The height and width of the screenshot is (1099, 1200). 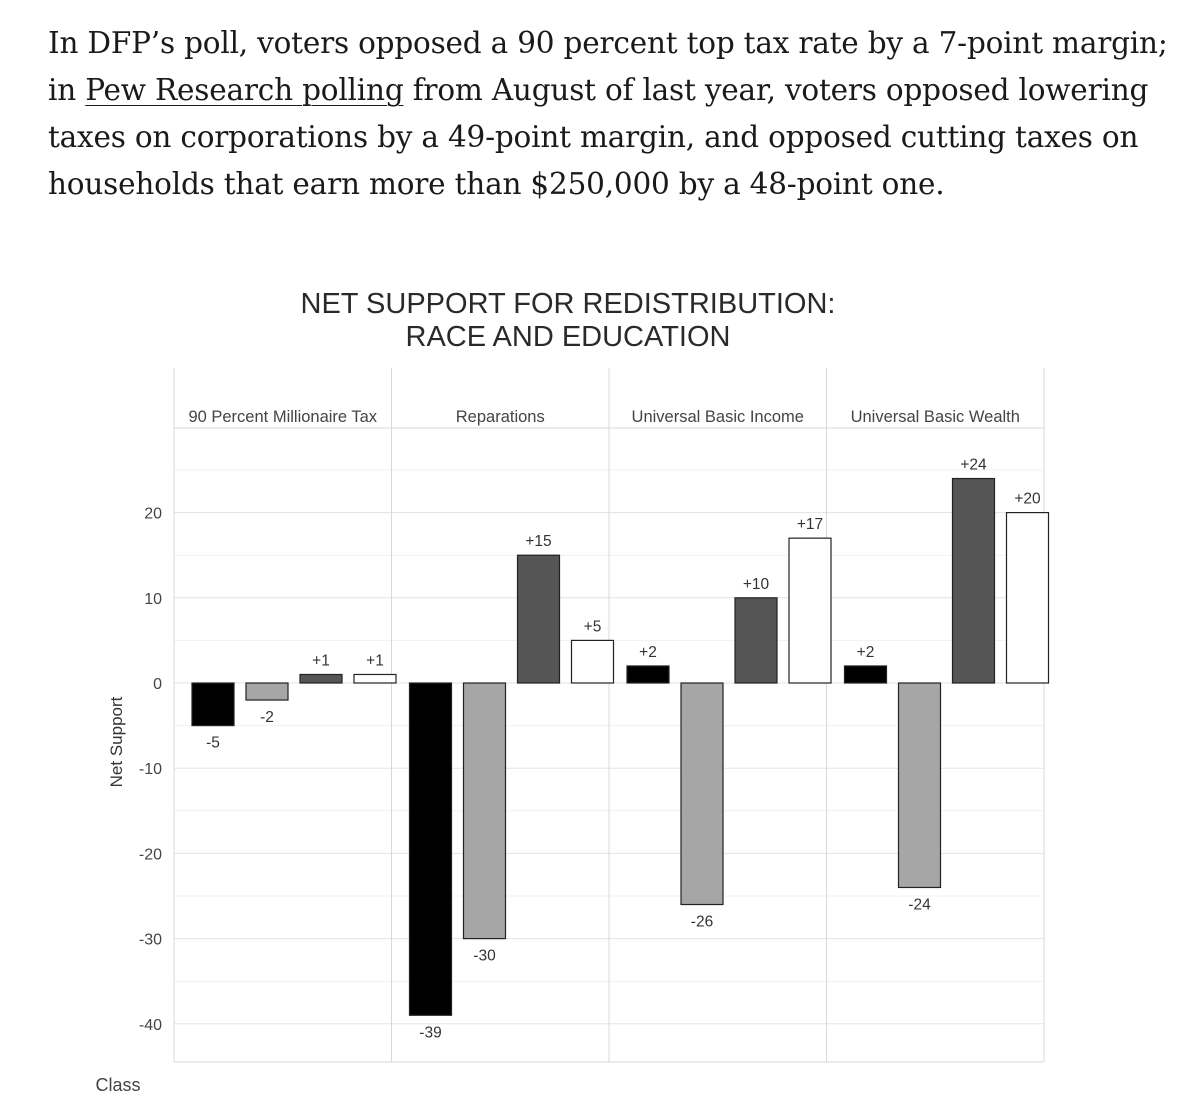 What do you see at coordinates (973, 465) in the screenshot?
I see `bar-value-label: +24` at bounding box center [973, 465].